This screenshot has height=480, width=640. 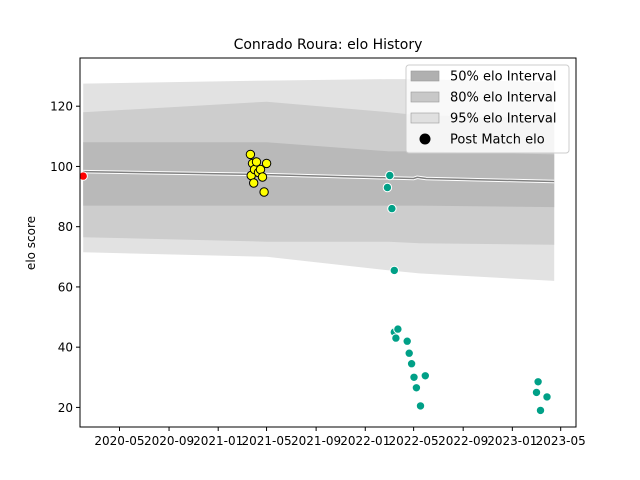 What do you see at coordinates (61, 107) in the screenshot?
I see `y-tick-label: 120` at bounding box center [61, 107].